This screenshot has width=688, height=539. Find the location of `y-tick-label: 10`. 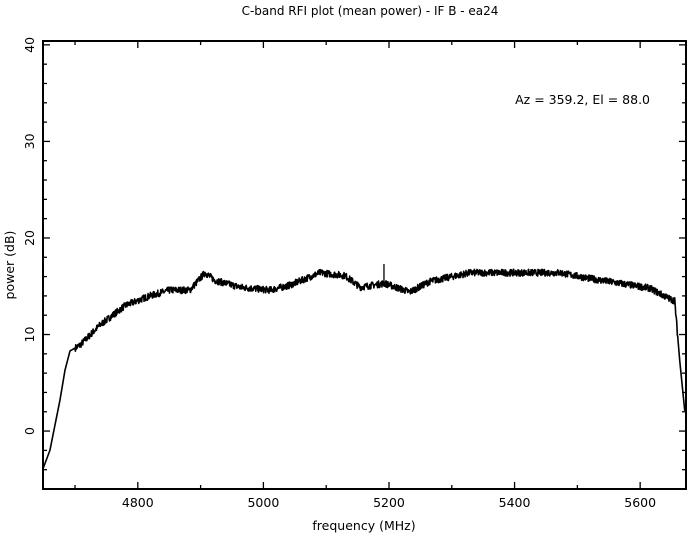

y-tick-label: 10 is located at coordinates (29, 335).